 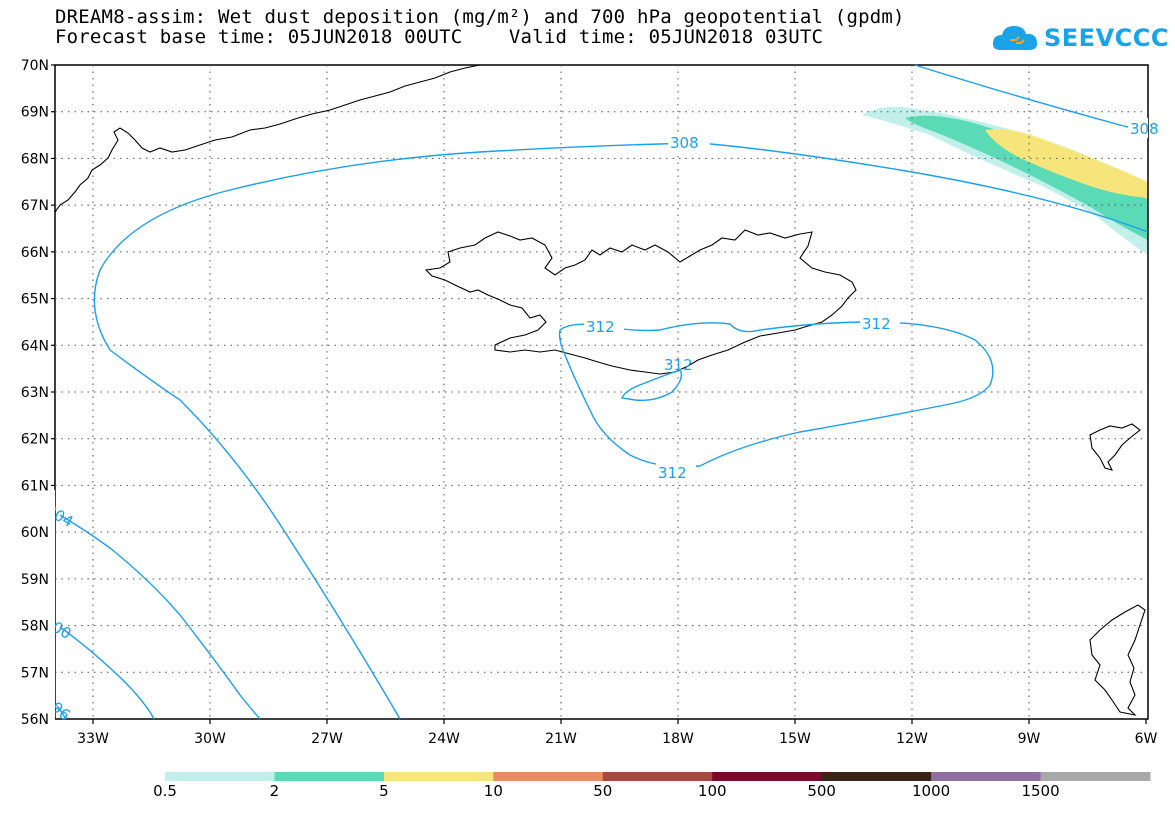 What do you see at coordinates (876, 324) in the screenshot?
I see `contour-label-312-east: 312` at bounding box center [876, 324].